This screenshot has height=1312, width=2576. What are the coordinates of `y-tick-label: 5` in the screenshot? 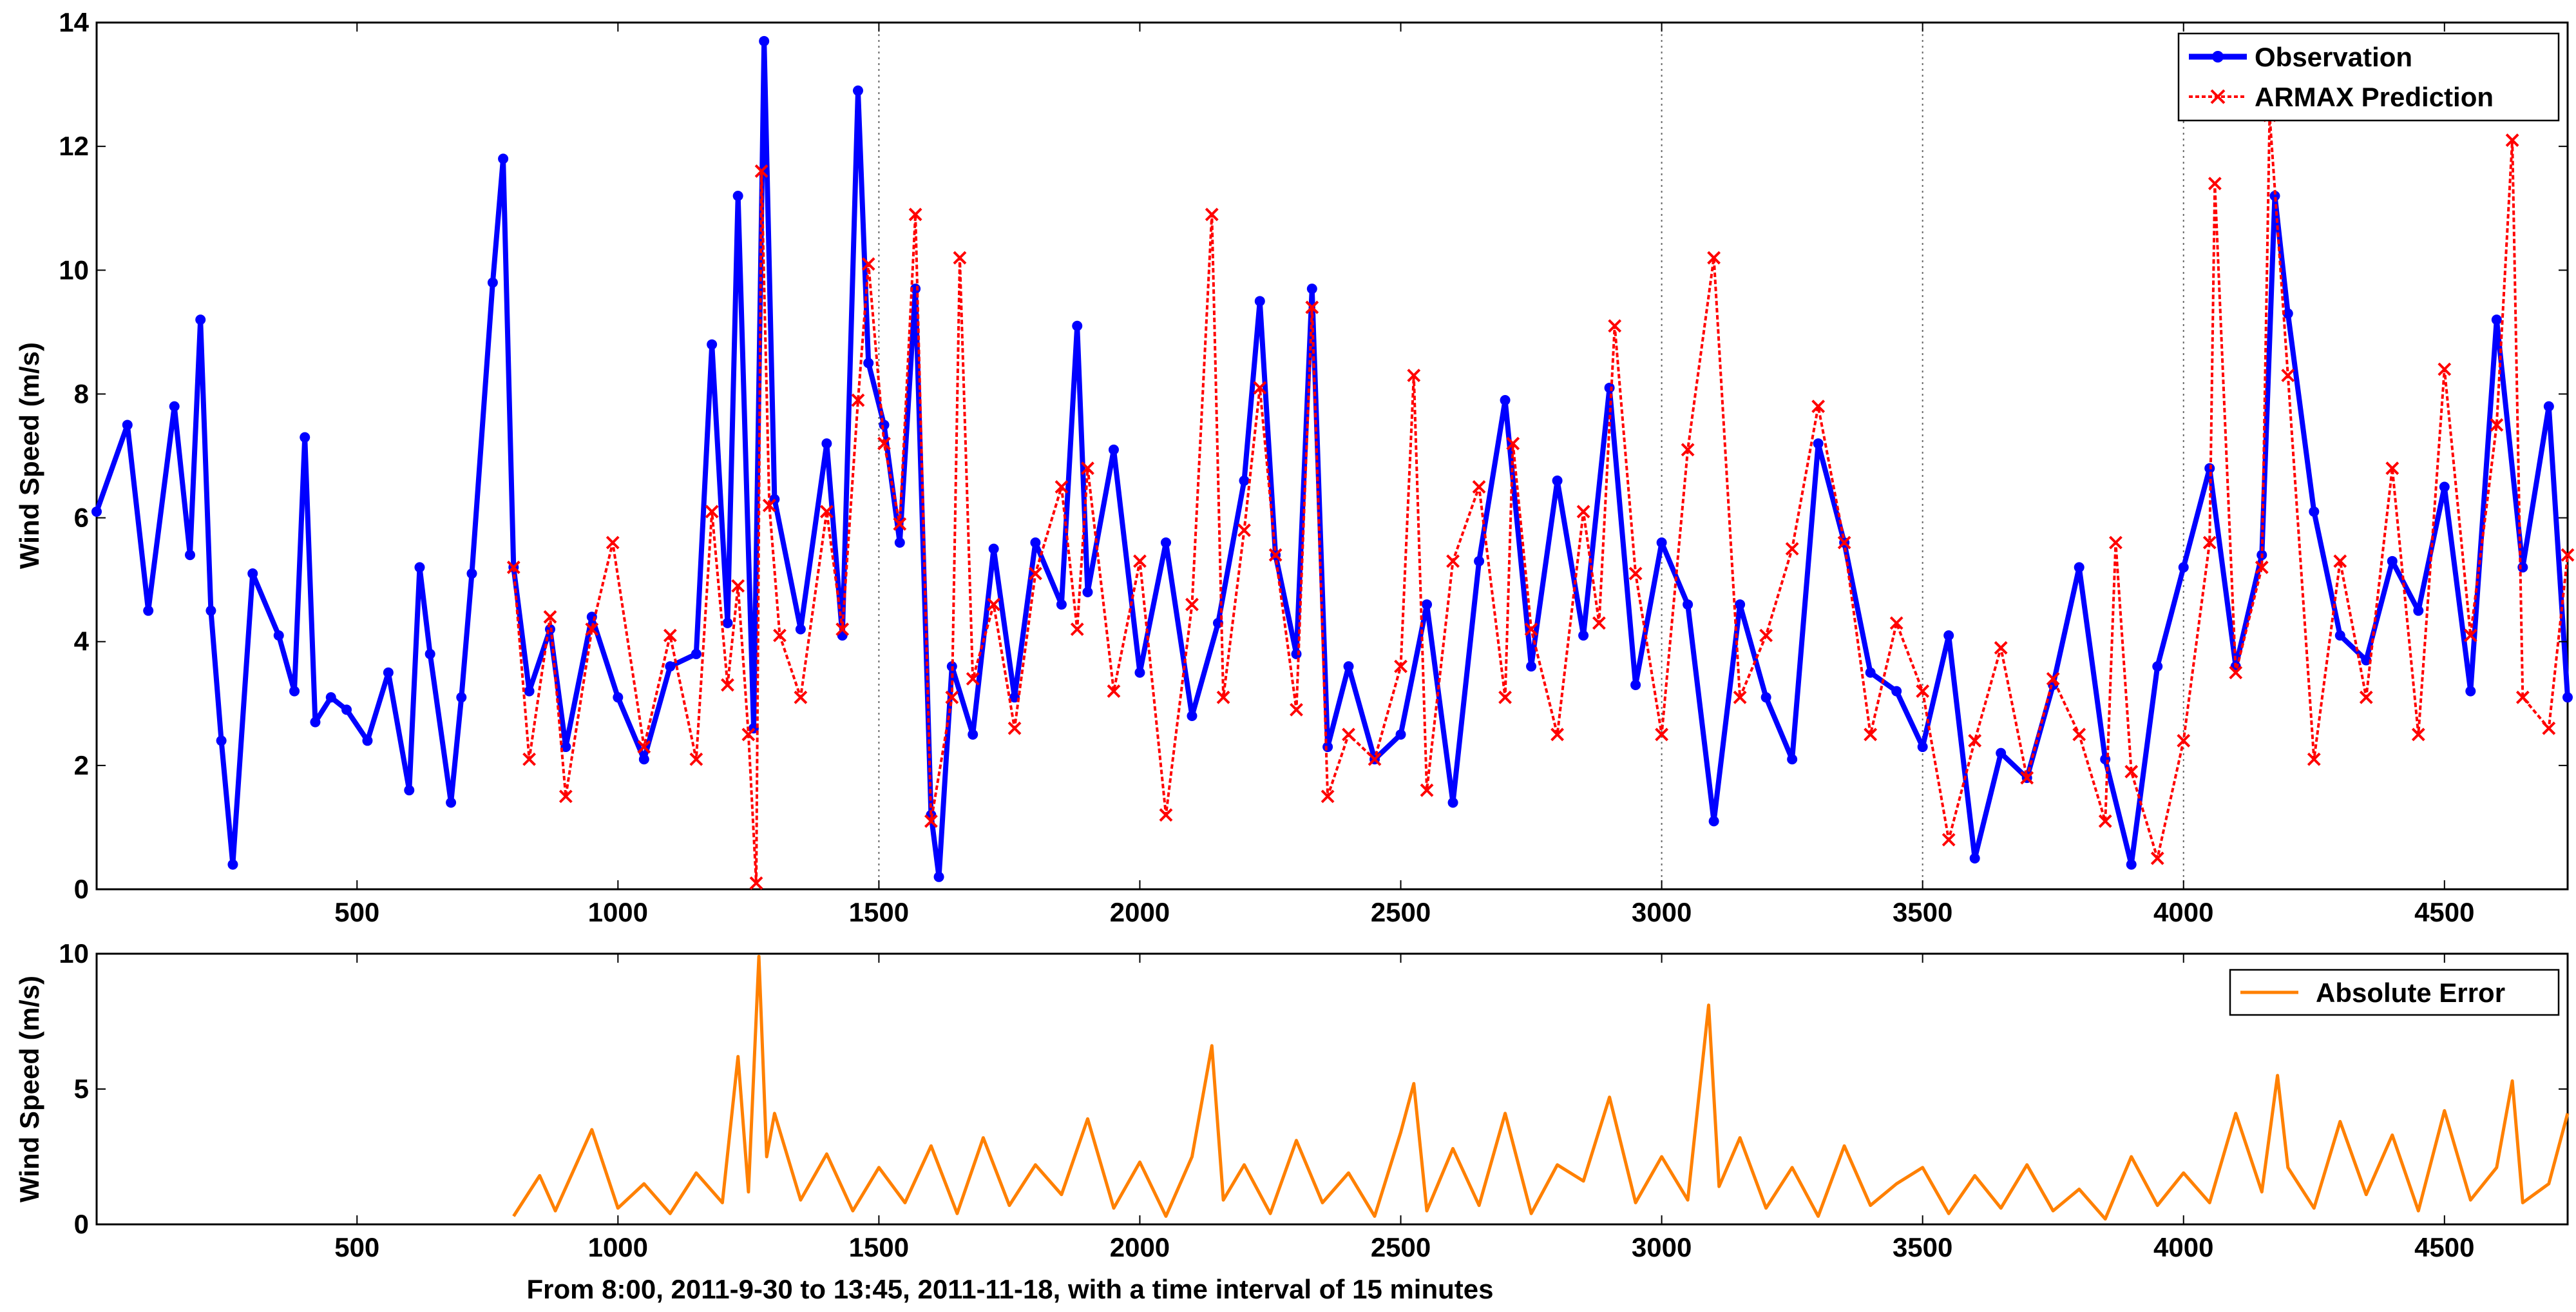 It's located at (81, 1089).